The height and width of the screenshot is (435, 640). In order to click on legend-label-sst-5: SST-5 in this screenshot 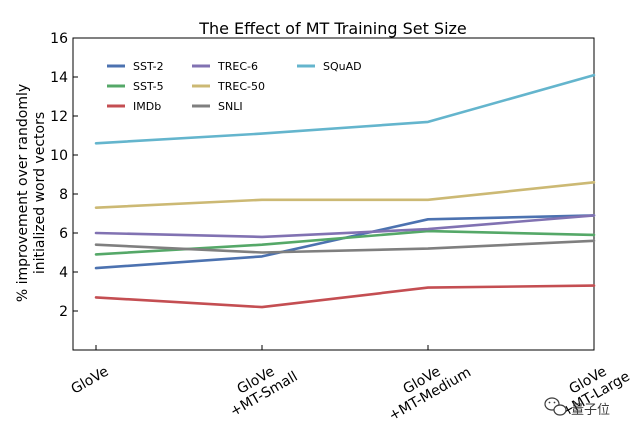, I will do `click(148, 86)`.